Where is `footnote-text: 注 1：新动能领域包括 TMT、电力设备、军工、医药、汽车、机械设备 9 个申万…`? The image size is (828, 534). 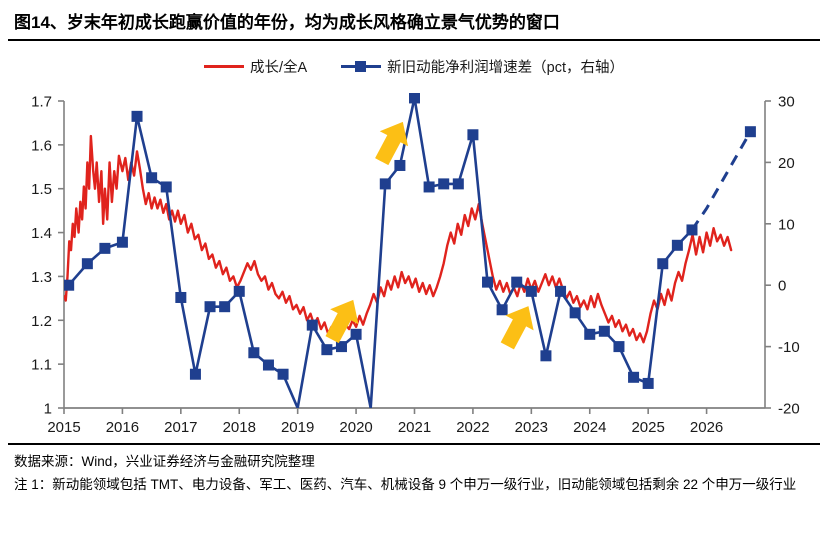
footnote-text: 注 1：新动能领域包括 TMT、电力设备、军工、医药、汽车、机械设备 9 个申万… is located at coordinates (405, 484).